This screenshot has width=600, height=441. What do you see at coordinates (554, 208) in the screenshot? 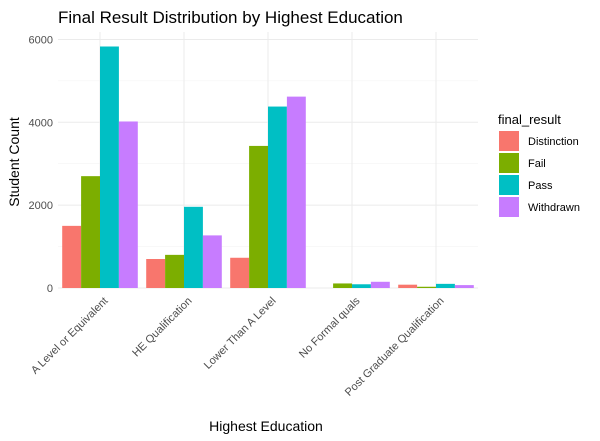
I see `legend-label: Withdrawn` at bounding box center [554, 208].